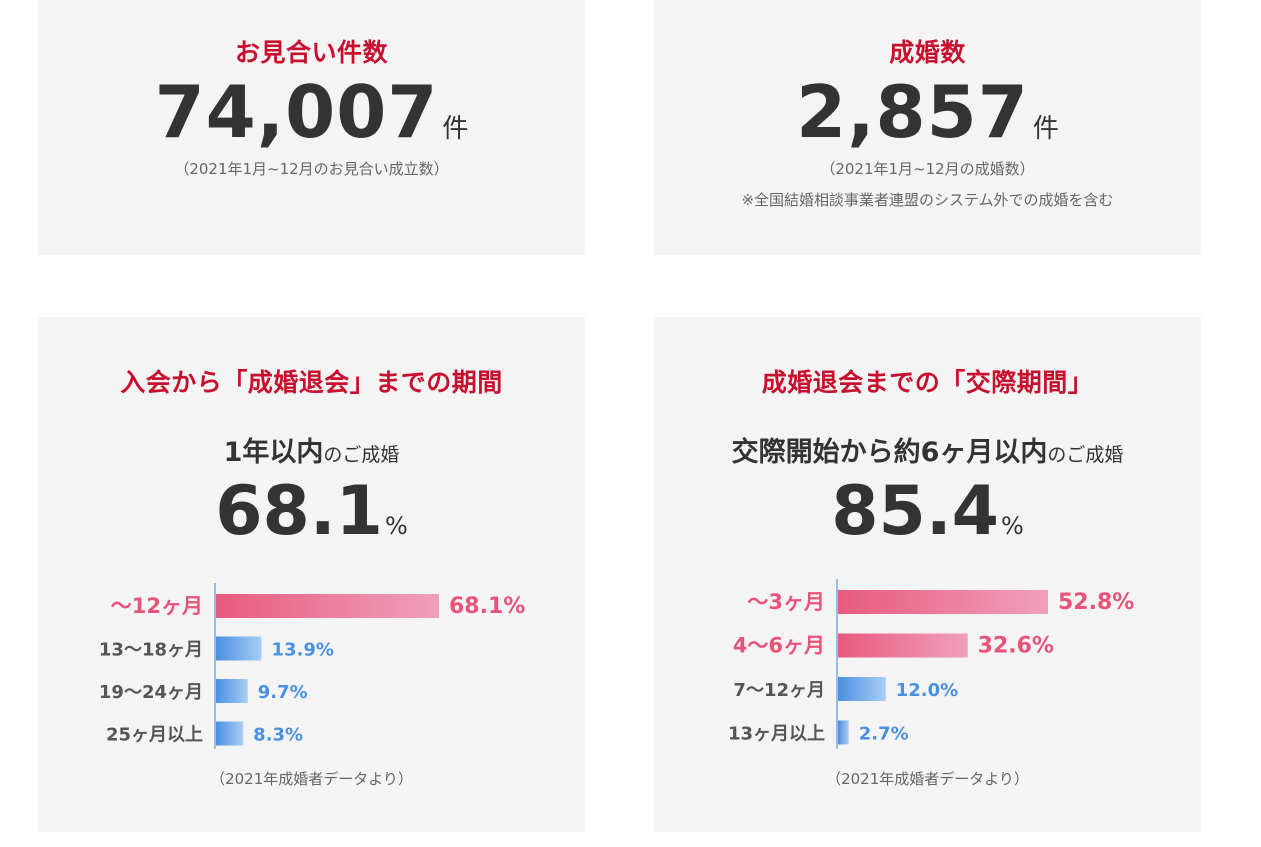 The height and width of the screenshot is (847, 1261). Describe the element at coordinates (927, 169) in the screenshot. I see `marriages-note: （2021年1月~12月の成婚数）` at that location.